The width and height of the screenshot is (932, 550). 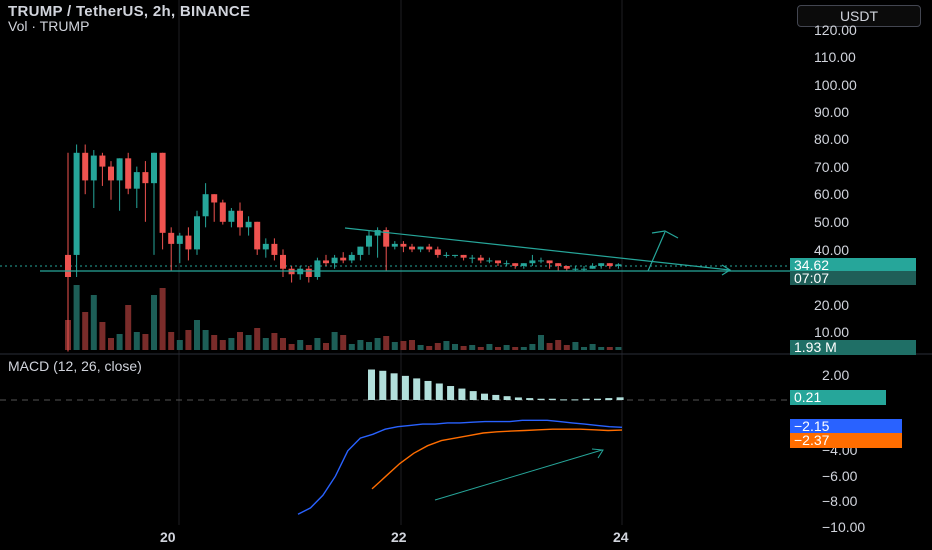 I want to click on macd-tick-label: −8.00, so click(x=840, y=501).